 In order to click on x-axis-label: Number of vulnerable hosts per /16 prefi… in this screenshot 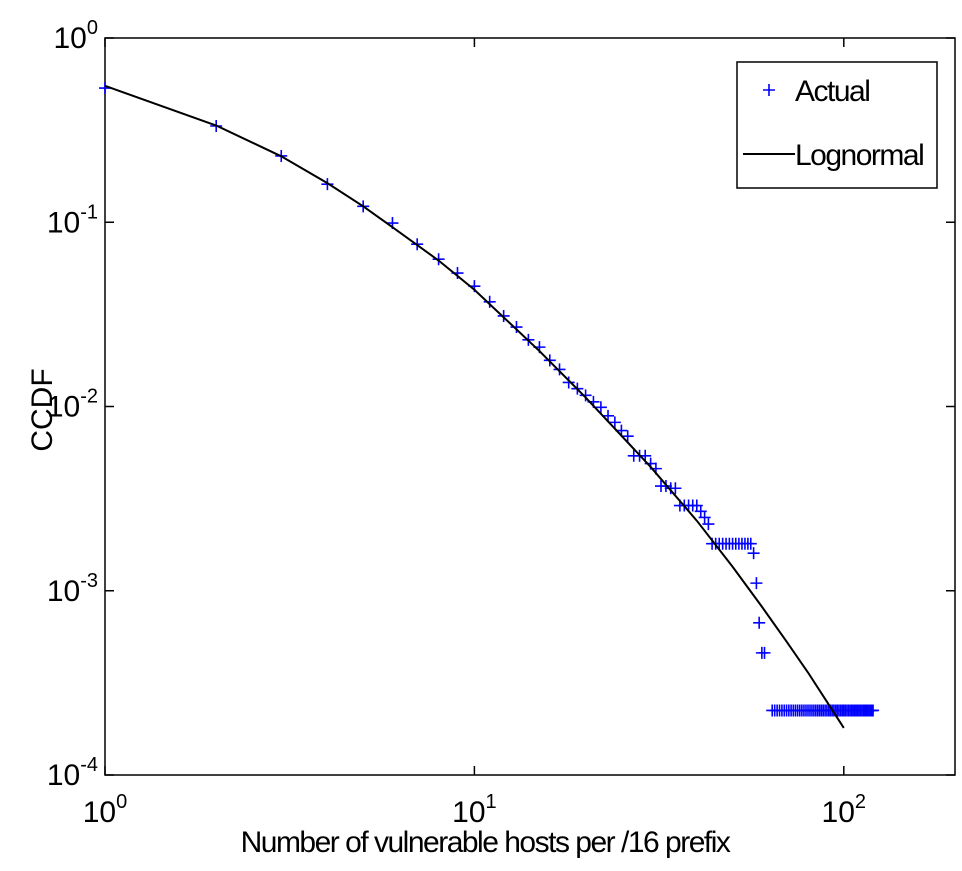, I will do `click(486, 842)`.